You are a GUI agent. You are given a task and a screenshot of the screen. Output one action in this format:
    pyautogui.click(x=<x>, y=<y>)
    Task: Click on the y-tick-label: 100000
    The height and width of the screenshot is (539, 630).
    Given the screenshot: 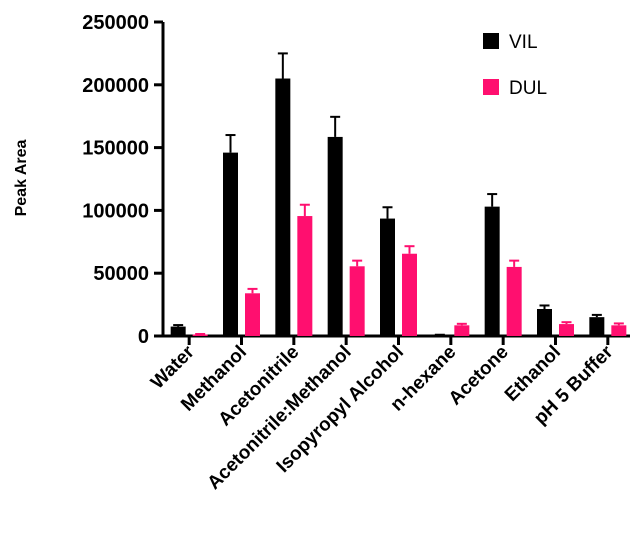 What is the action you would take?
    pyautogui.click(x=115, y=211)
    